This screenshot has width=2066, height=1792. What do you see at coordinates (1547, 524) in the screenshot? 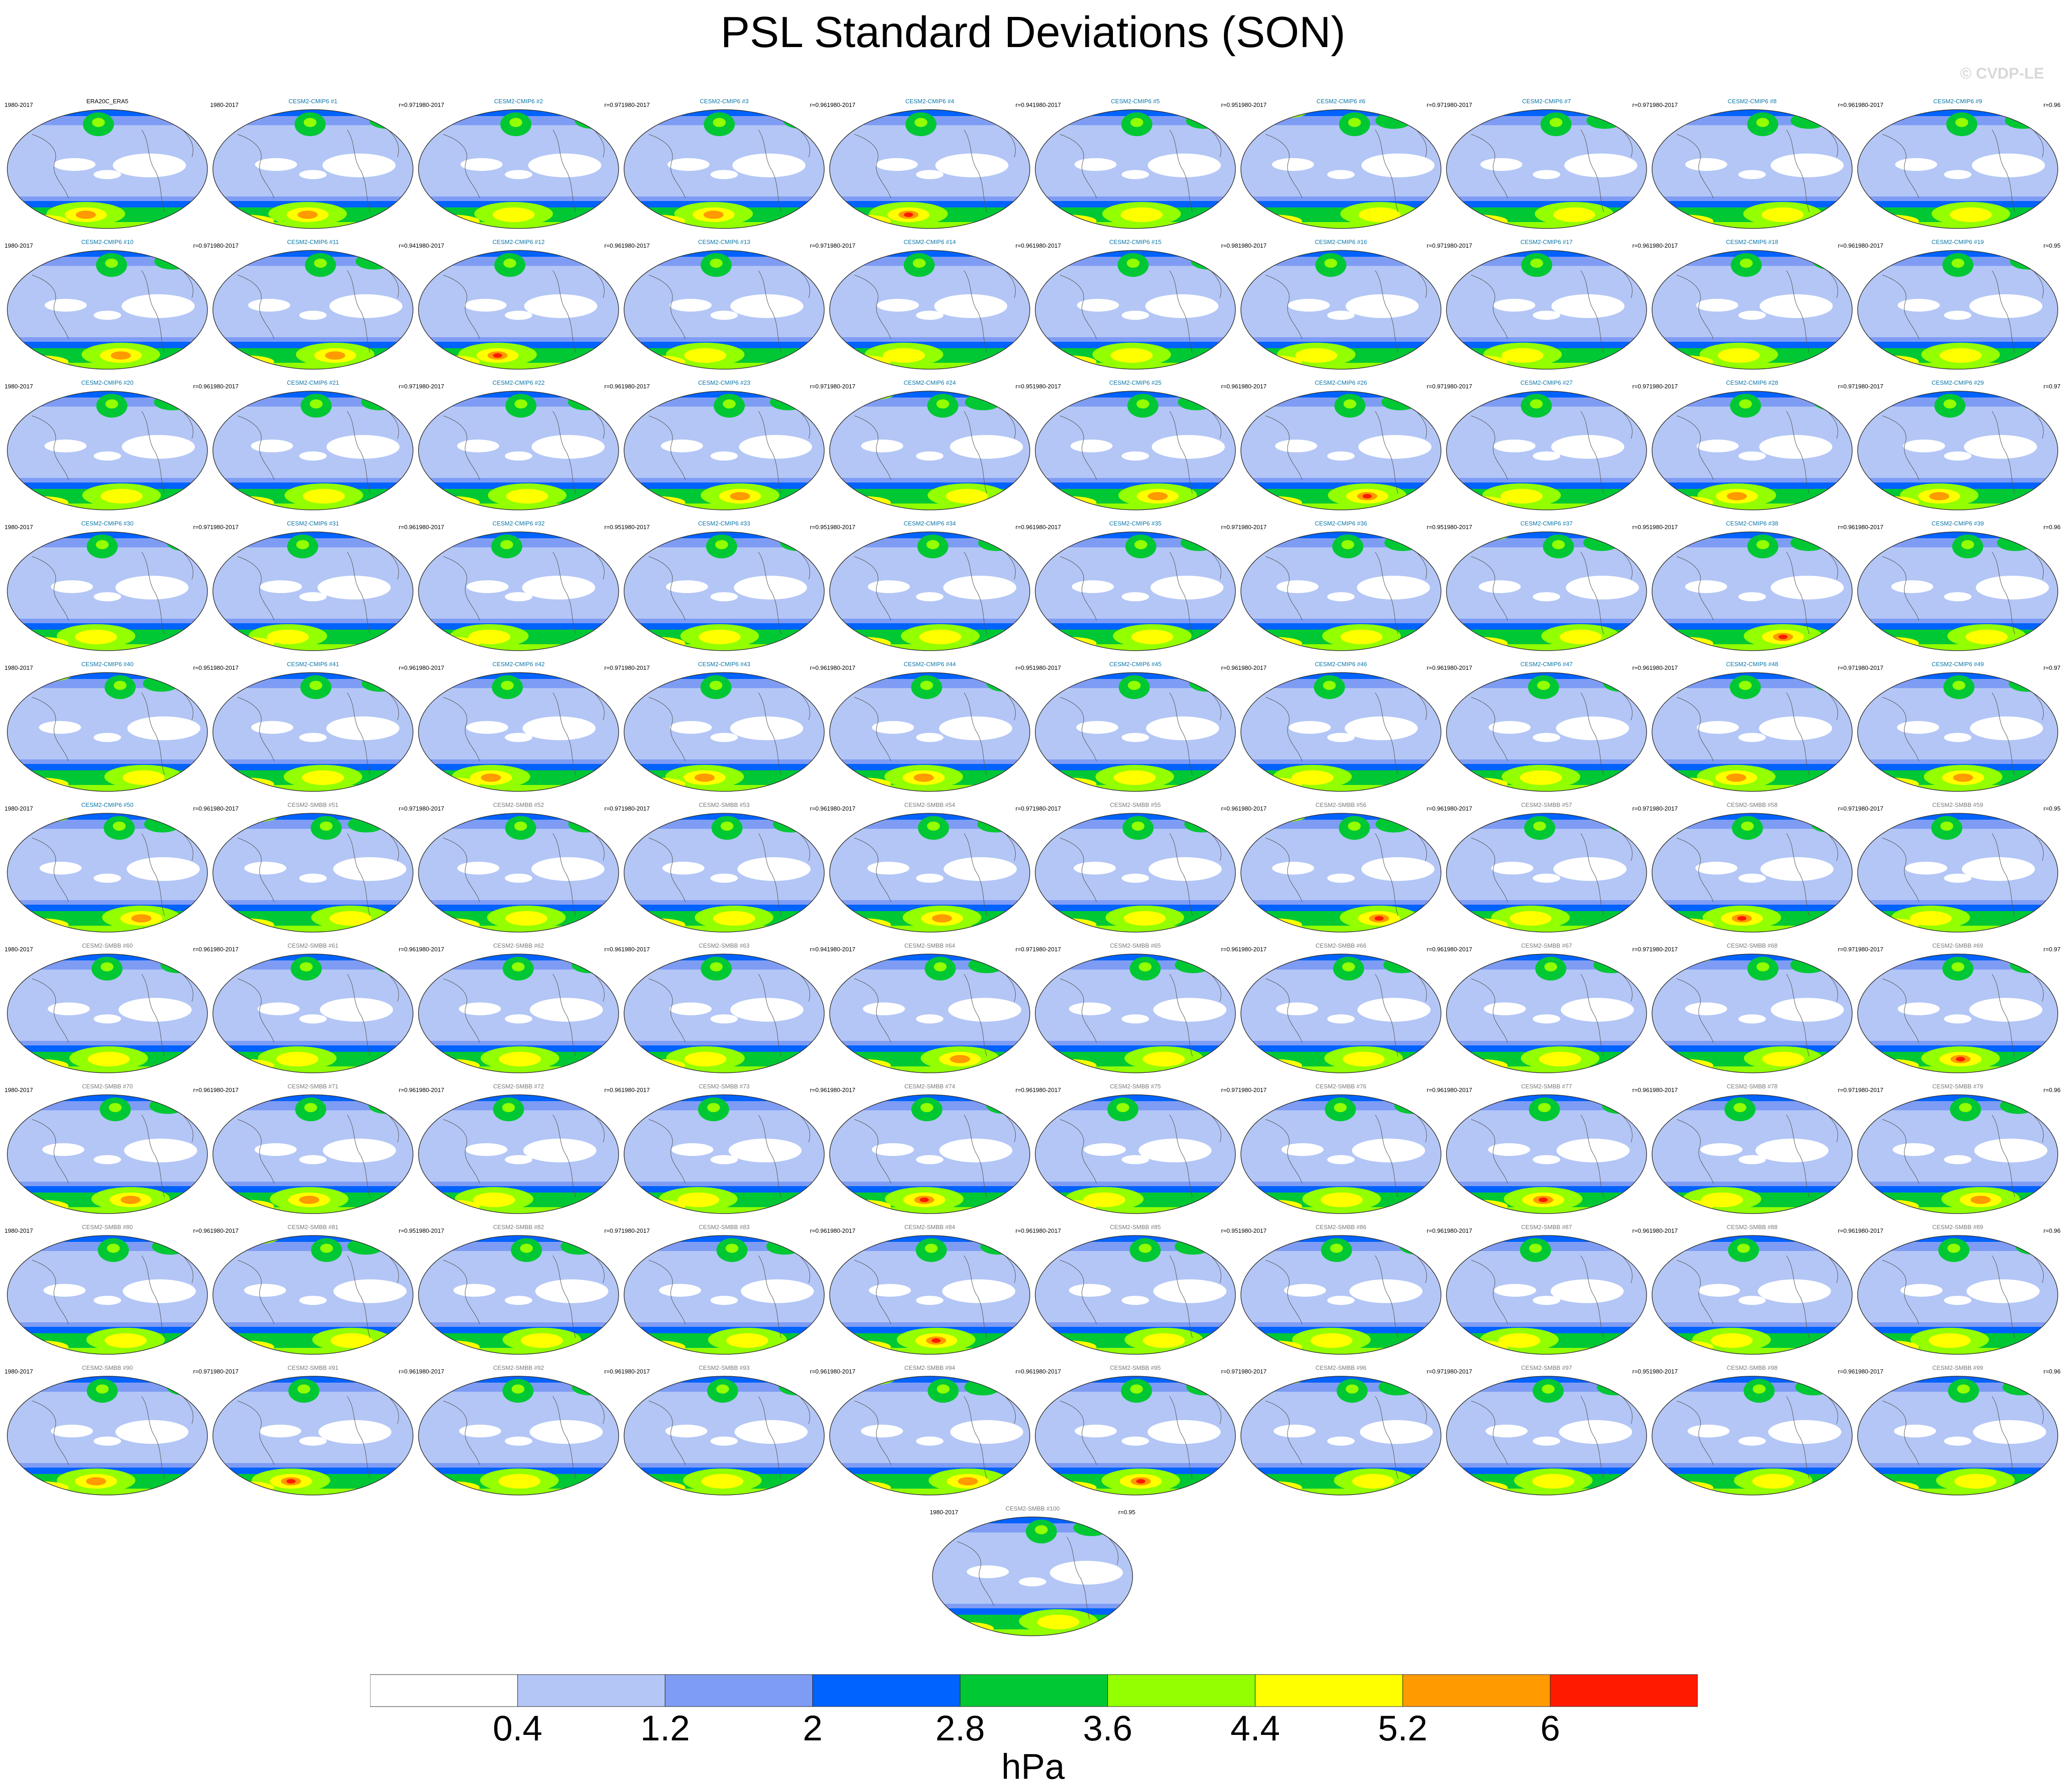
I see `panel-title: CESM2-CMIP6 #37` at bounding box center [1547, 524].